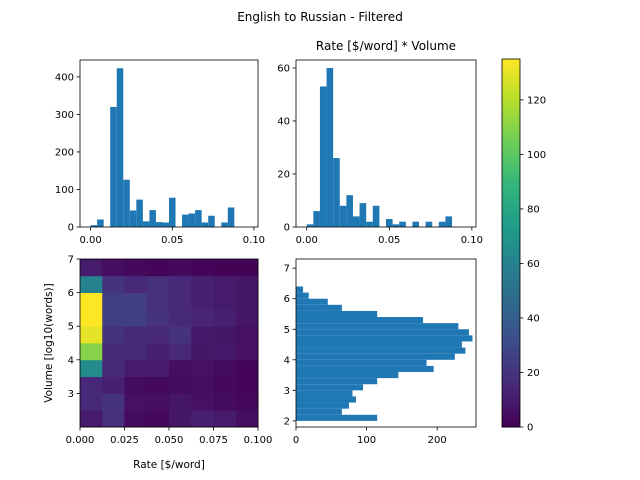 The width and height of the screenshot is (640, 480). I want to click on hist2d-xtick-label: 0.000, so click(80, 440).